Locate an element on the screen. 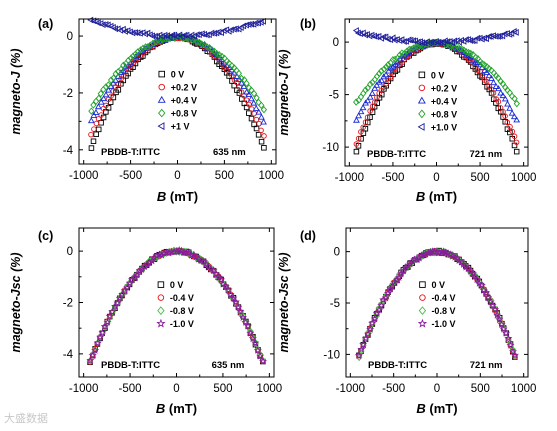  series-+0p2V is located at coordinates (436, 93).